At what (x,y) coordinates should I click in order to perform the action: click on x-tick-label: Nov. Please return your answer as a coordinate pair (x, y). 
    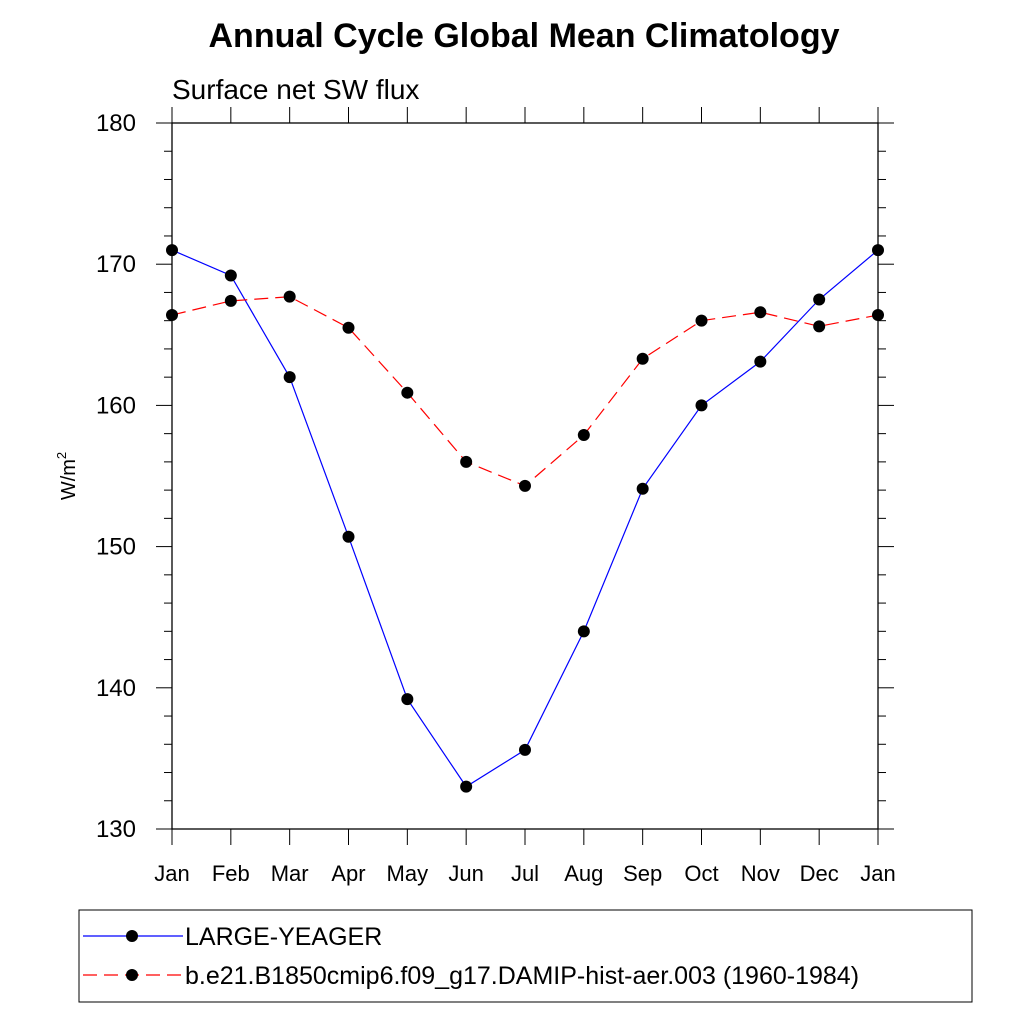
    Looking at the image, I should click on (760, 873).